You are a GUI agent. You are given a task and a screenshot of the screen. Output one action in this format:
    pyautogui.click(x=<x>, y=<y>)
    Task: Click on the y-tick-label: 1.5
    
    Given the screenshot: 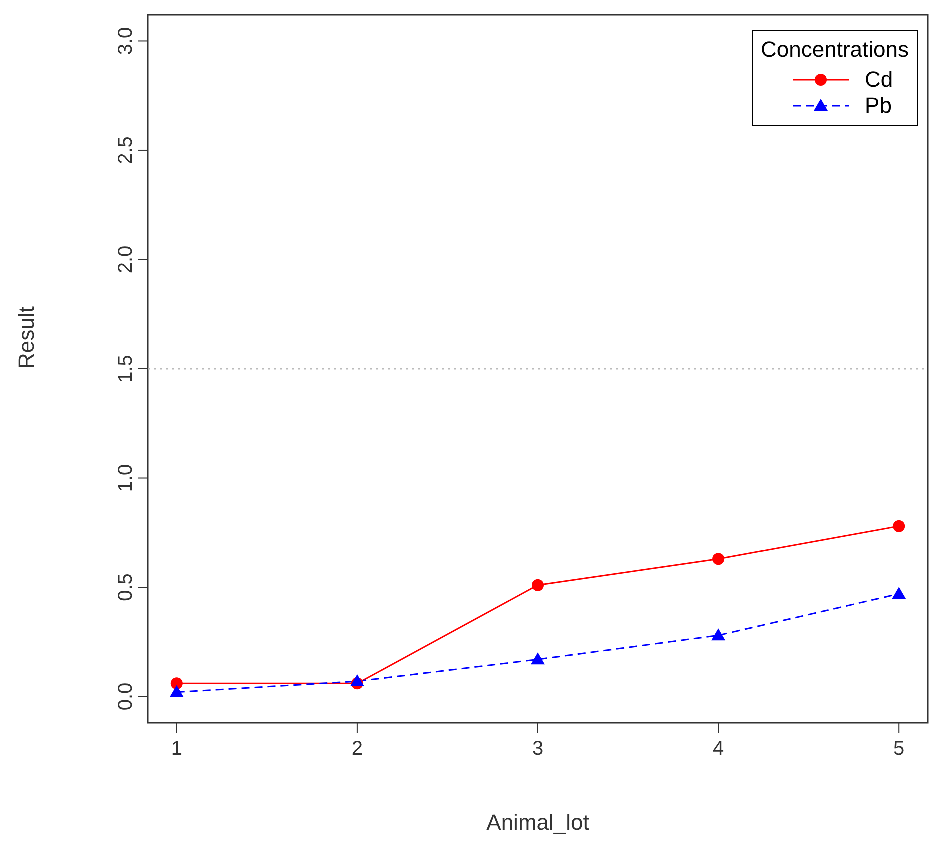 What is the action you would take?
    pyautogui.click(x=126, y=369)
    